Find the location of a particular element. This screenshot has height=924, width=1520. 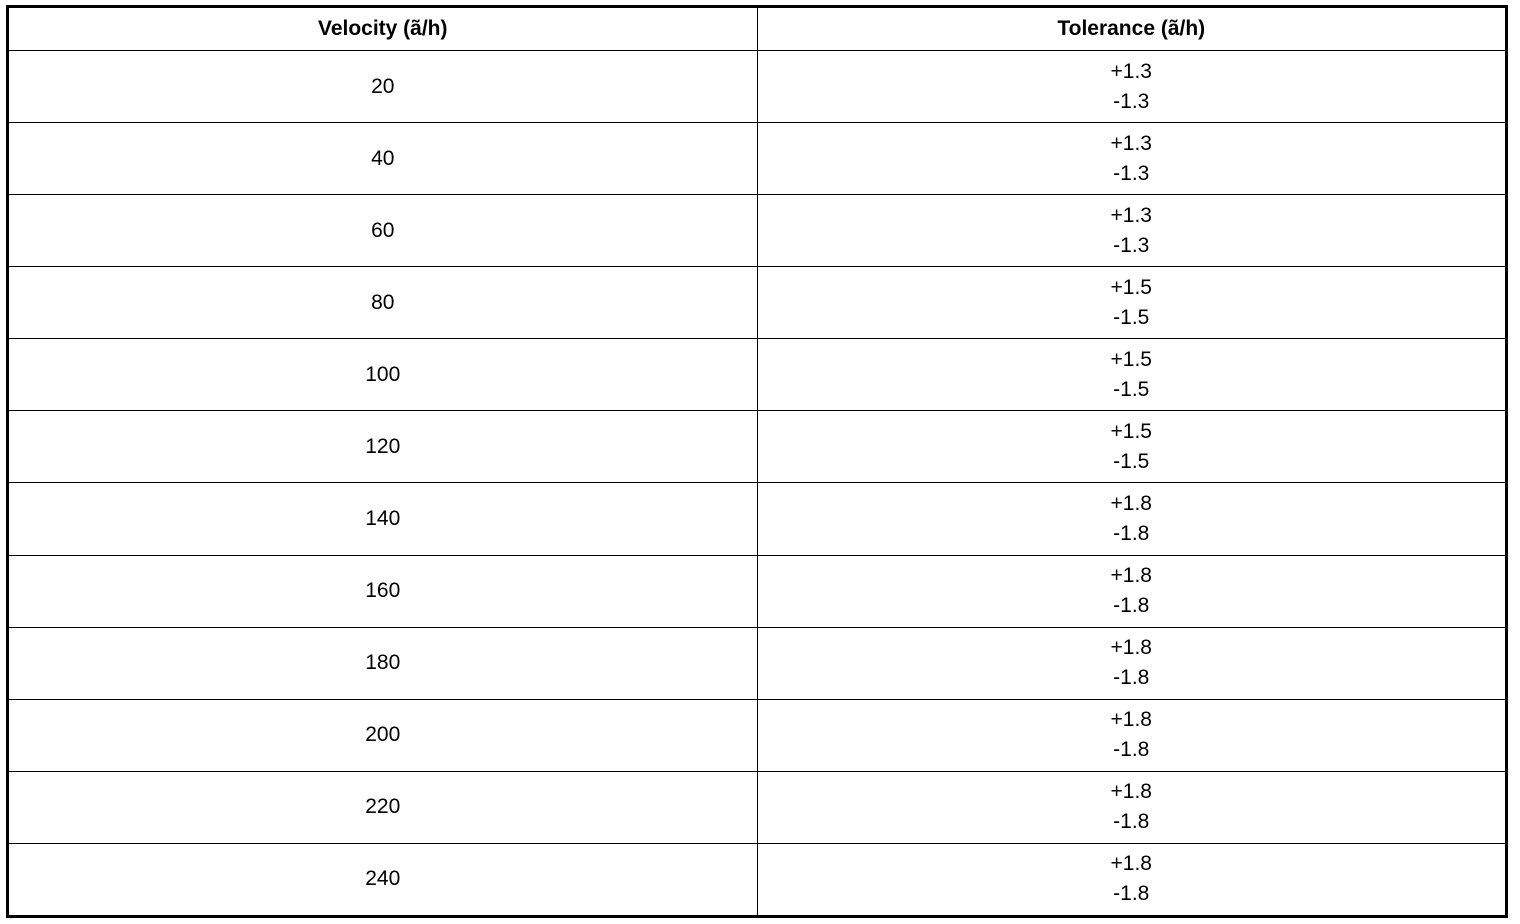

table-row: 60 +1.3 -1.3 is located at coordinates (757, 230).